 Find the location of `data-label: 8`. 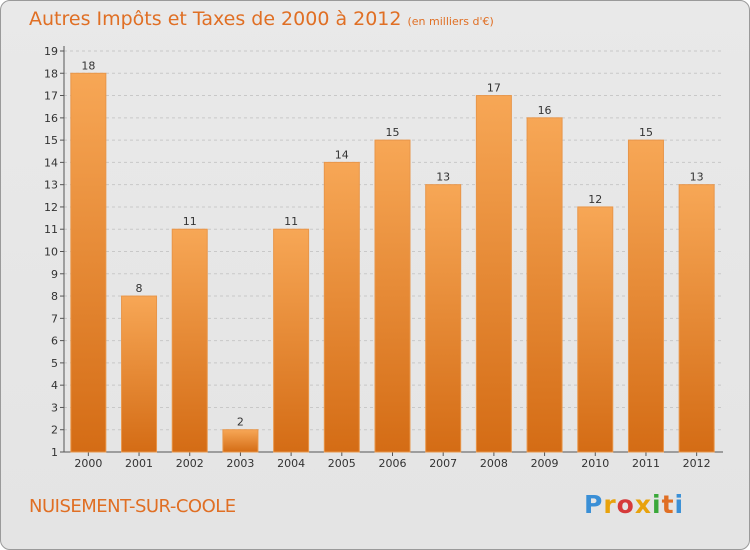

data-label: 8 is located at coordinates (139, 288).